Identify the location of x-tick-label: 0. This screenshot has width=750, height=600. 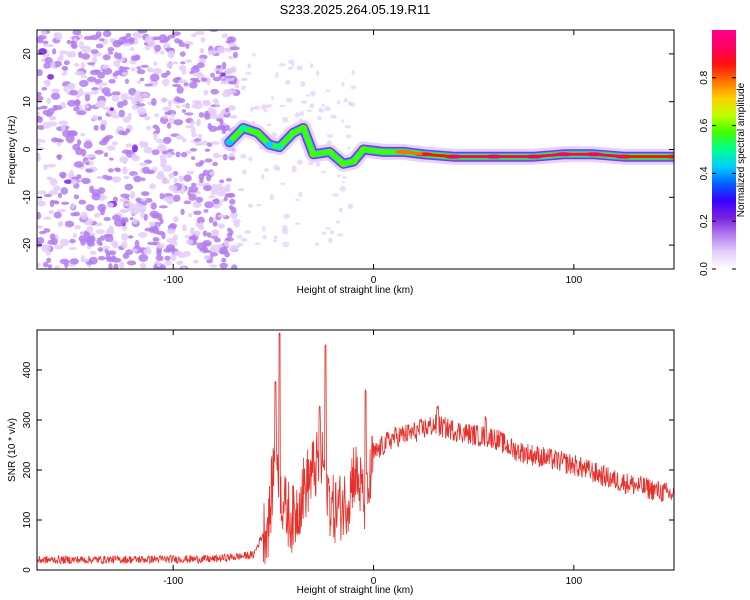
(374, 581).